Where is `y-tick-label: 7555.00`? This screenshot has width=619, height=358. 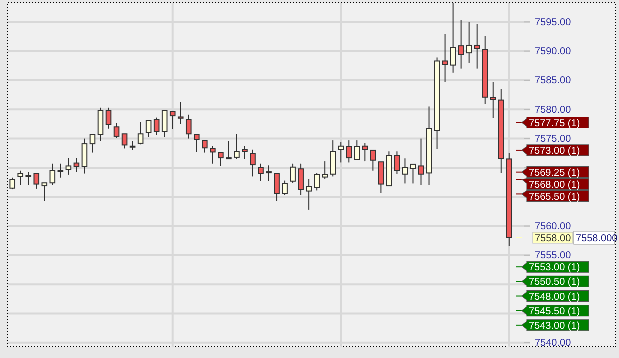 y-tick-label: 7555.00 is located at coordinates (553, 256).